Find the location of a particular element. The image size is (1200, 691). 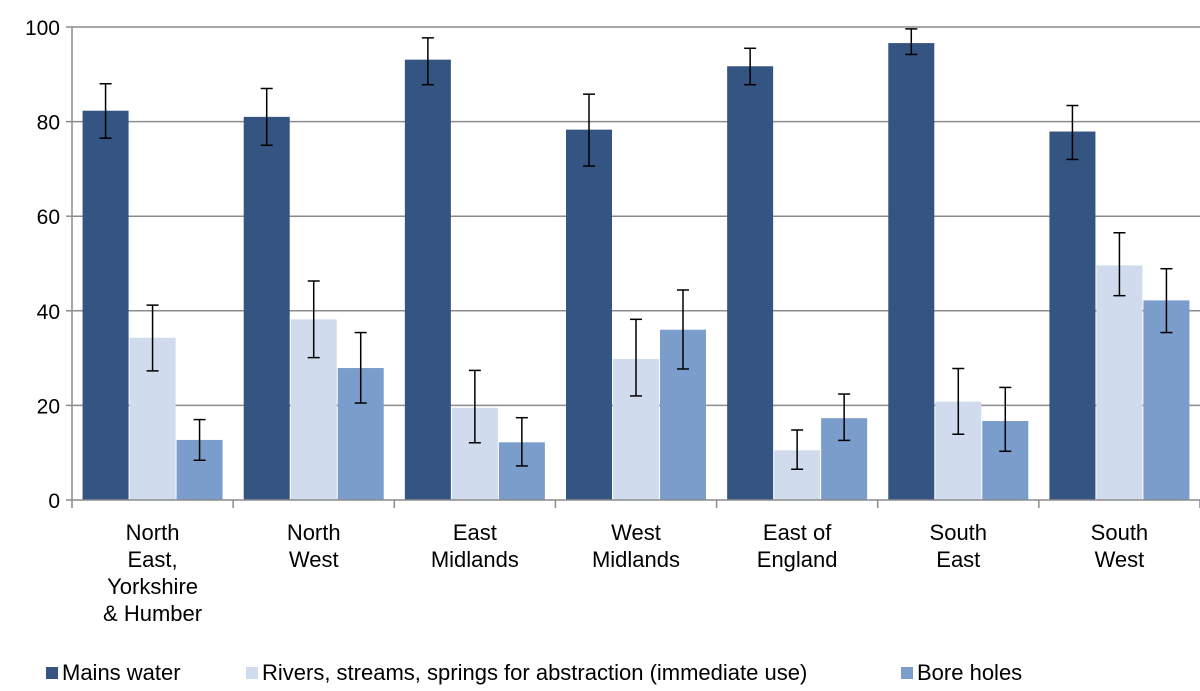

x-category-label: South East is located at coordinates (959, 546).